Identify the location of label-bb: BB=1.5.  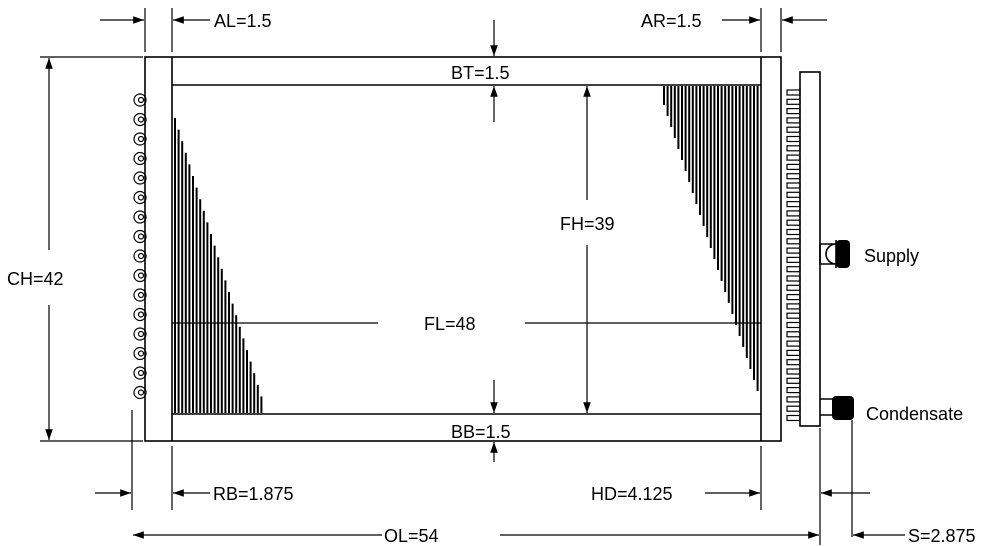
(481, 432).